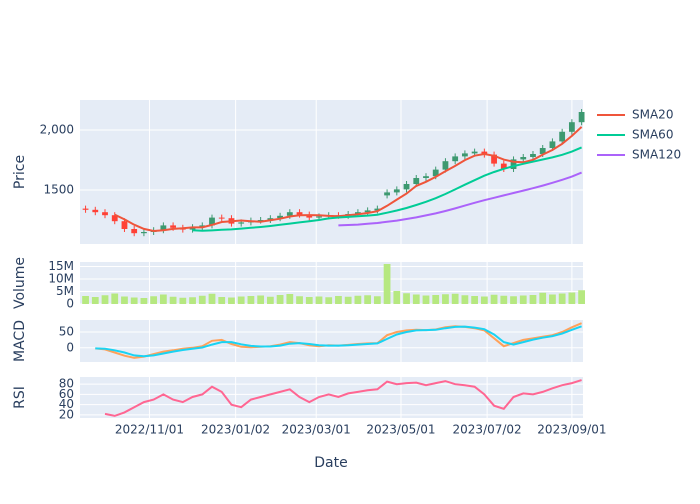 This screenshot has height=504, width=700. Describe the element at coordinates (70, 347) in the screenshot. I see `y-tick-label: 0` at that location.